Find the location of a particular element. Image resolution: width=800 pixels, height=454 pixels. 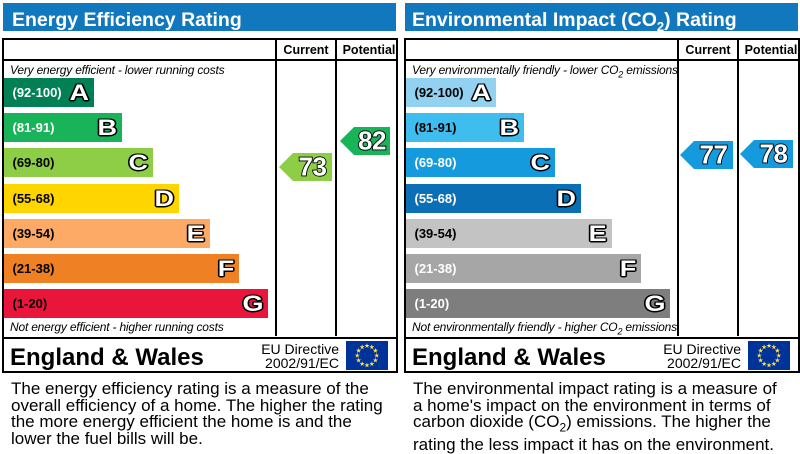

svg-text: 78 is located at coordinates (774, 154).